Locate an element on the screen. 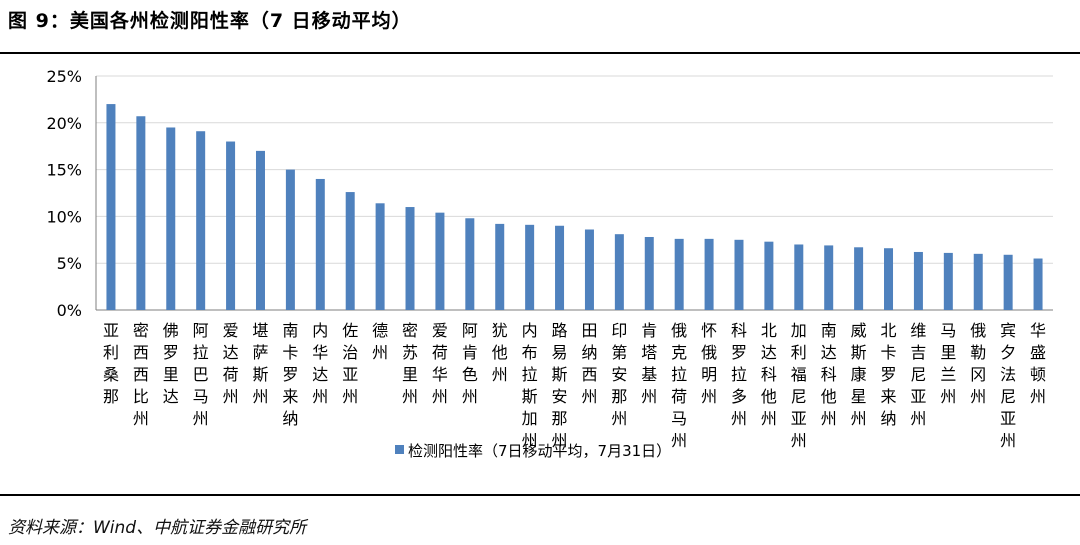 The height and width of the screenshot is (545, 1080). x-tick-label: 宾夕法尼亚州 is located at coordinates (1008, 385).